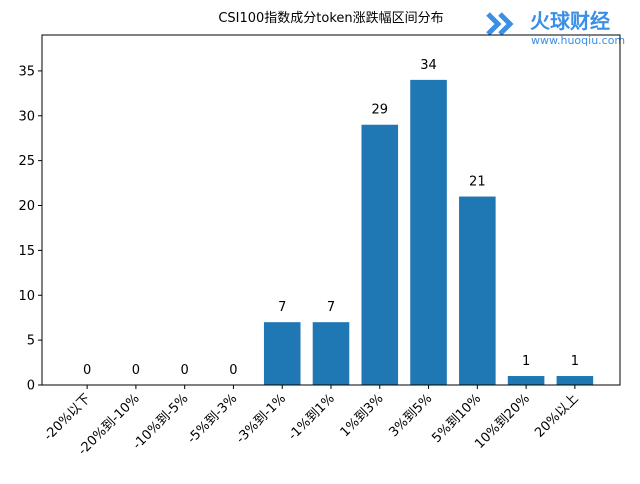 This screenshot has height=484, width=640. What do you see at coordinates (26, 206) in the screenshot?
I see `y-tick-label: 20` at bounding box center [26, 206].